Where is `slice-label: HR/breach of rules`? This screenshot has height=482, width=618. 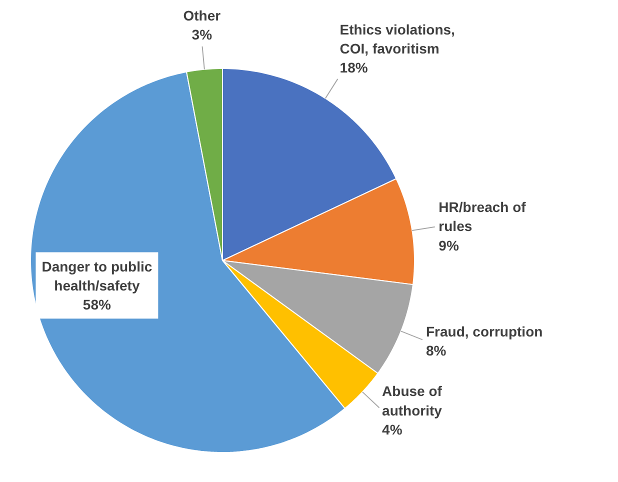
slice-label: HR/breach of rules is located at coordinates (482, 216).